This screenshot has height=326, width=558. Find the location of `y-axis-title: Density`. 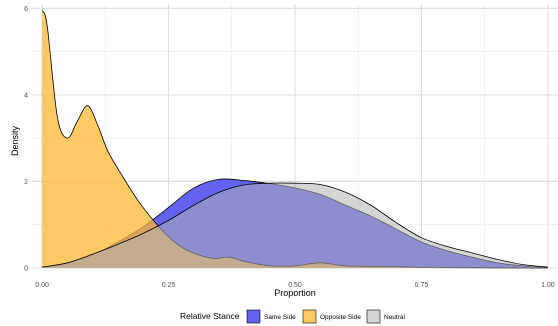

y-axis-title: Density is located at coordinates (15, 140).